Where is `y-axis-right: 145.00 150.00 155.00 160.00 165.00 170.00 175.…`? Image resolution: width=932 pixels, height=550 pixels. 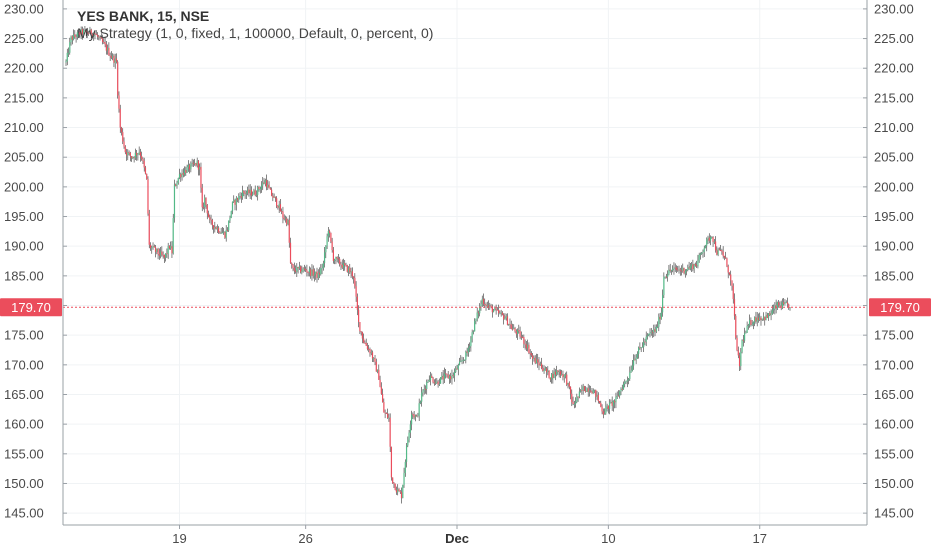
y-axis-right: 145.00 150.00 155.00 160.00 165.00 170.00 175.… is located at coordinates (888, 261).